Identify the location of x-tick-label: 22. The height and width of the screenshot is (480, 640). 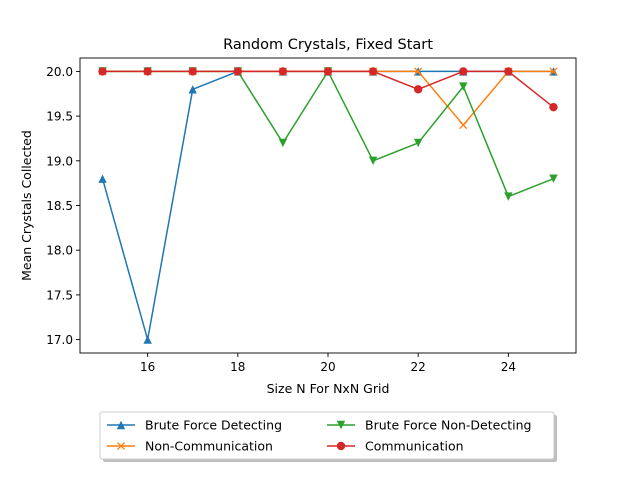
(418, 367).